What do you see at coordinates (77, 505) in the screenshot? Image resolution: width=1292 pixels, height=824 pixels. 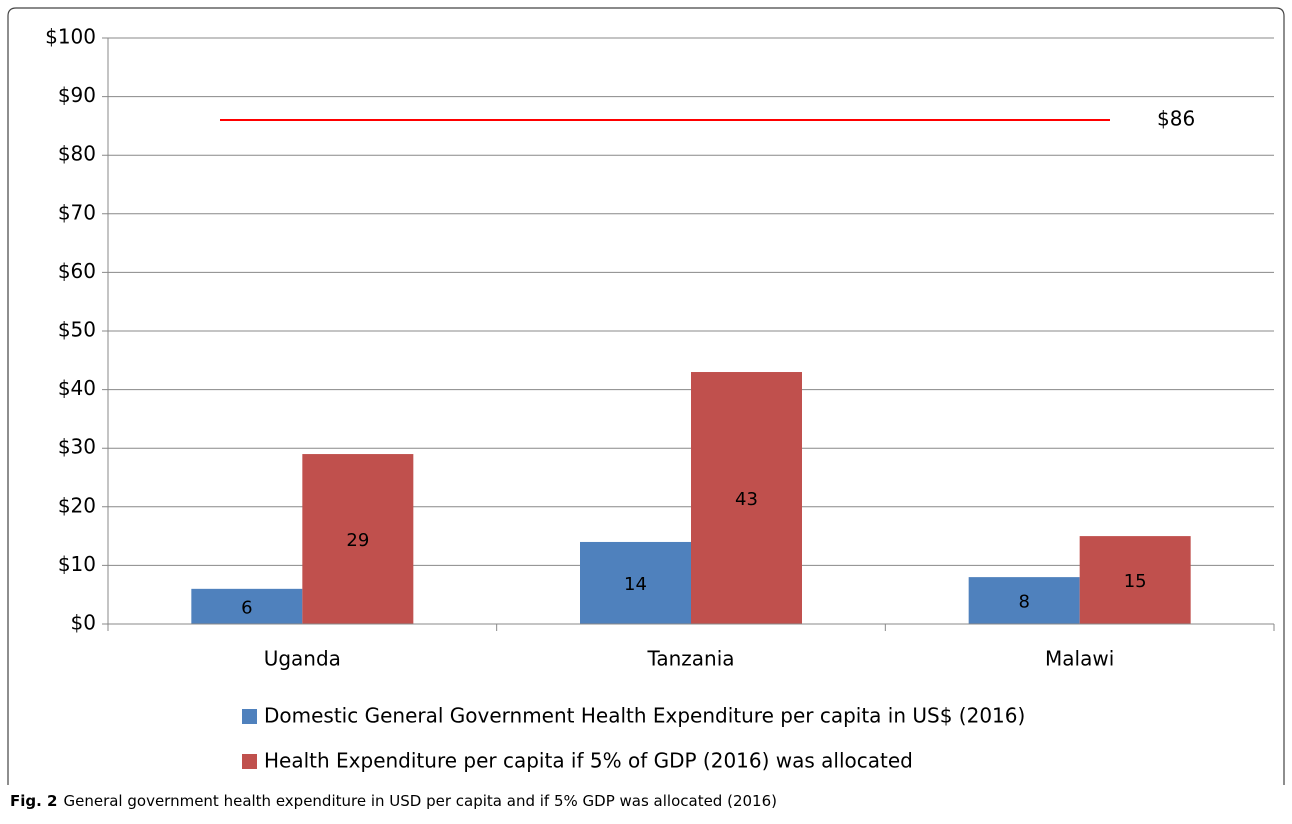 I see `y-tick-label: $20` at bounding box center [77, 505].